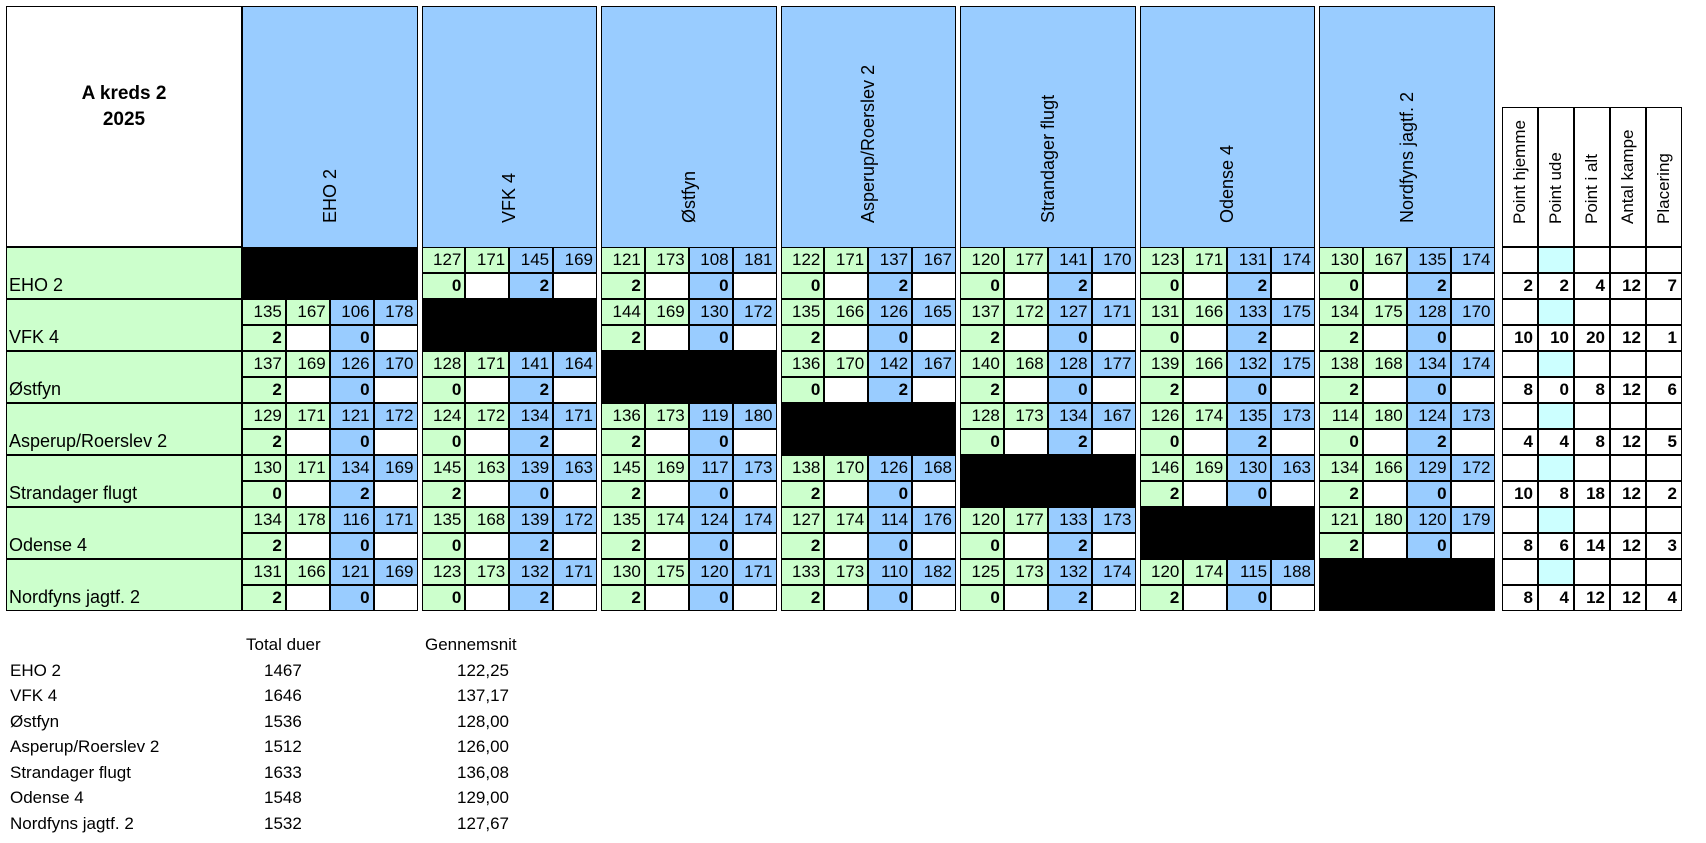 This screenshot has height=843, width=1706. What do you see at coordinates (1293, 364) in the screenshot?
I see `score-cell: 175` at bounding box center [1293, 364].